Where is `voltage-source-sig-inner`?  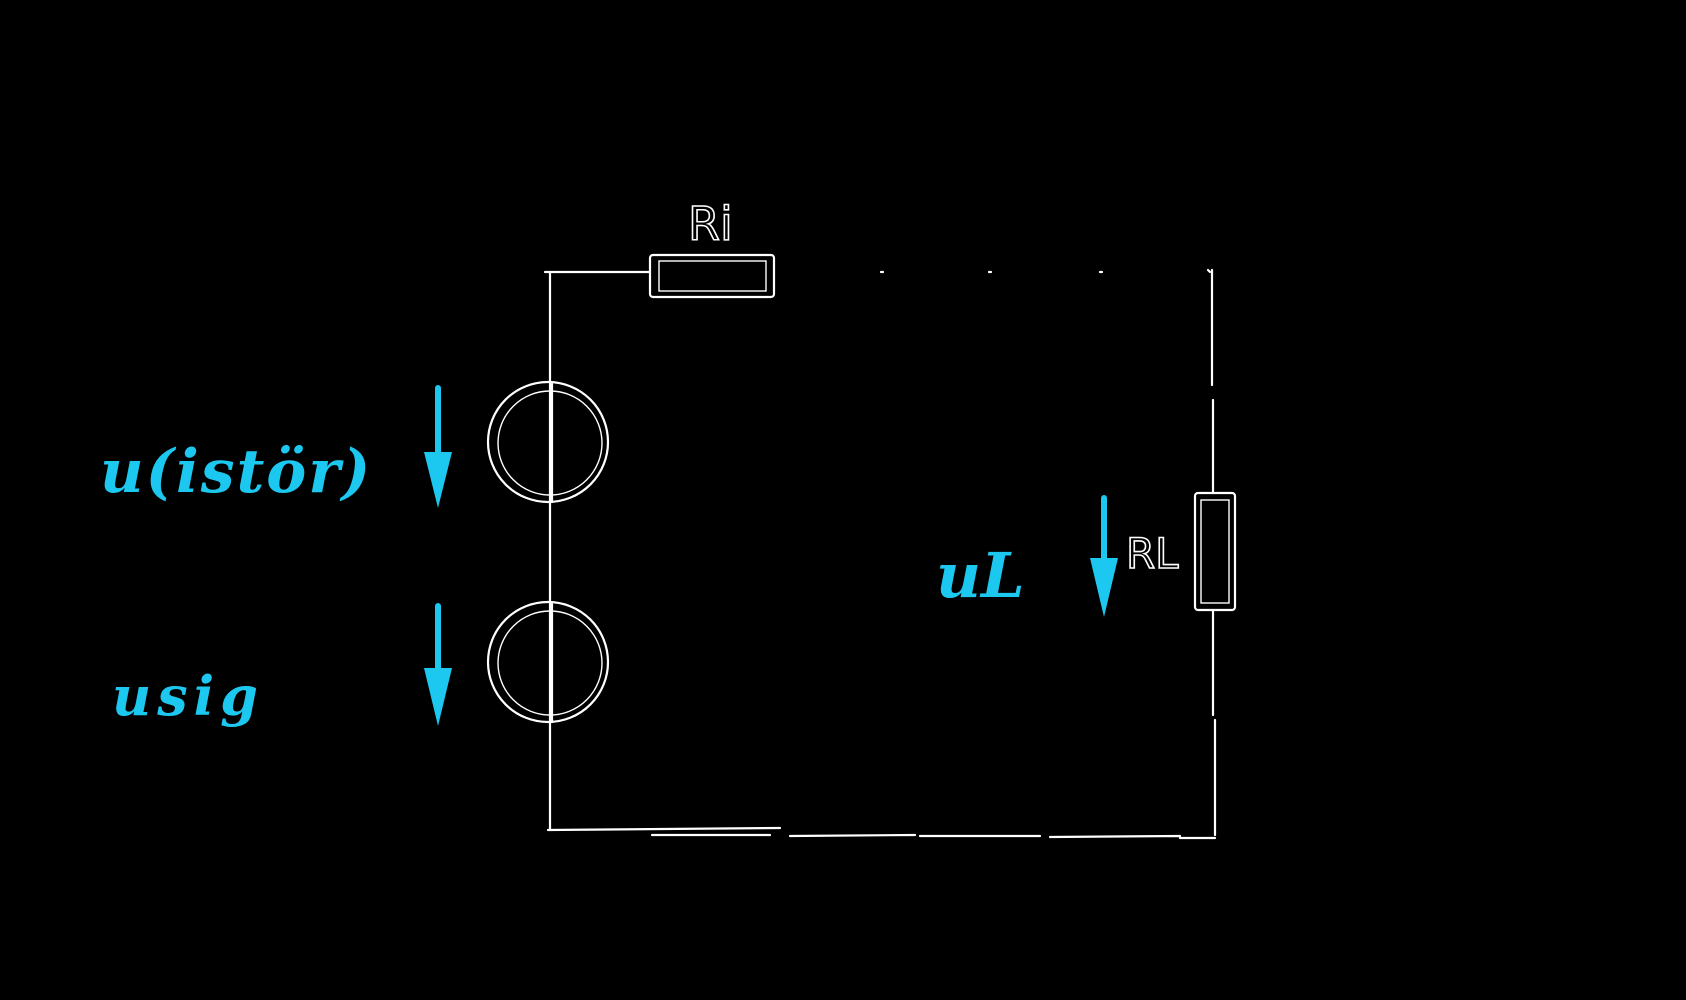
voltage-source-sig-inner is located at coordinates (550, 663).